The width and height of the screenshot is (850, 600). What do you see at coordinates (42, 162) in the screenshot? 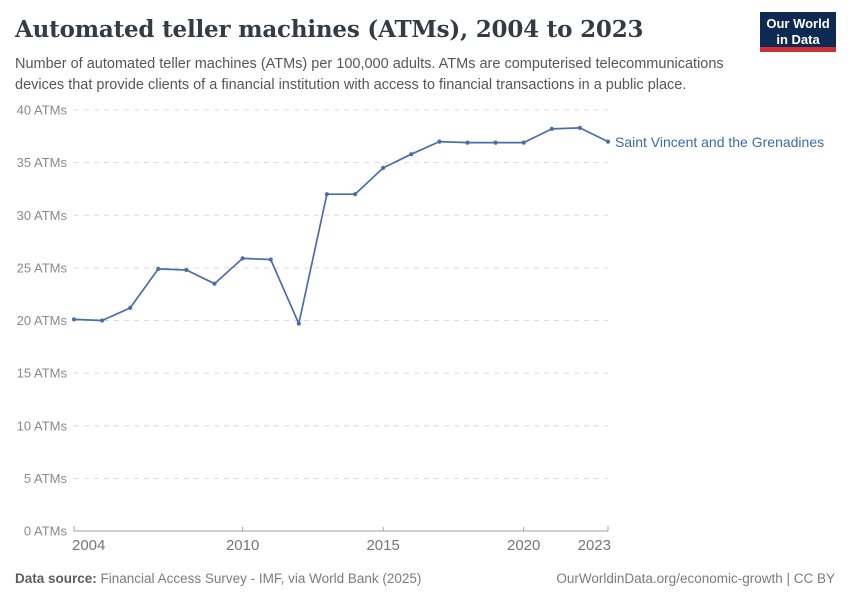
I see `y-axis-tick-label: 35 ATMs` at bounding box center [42, 162].